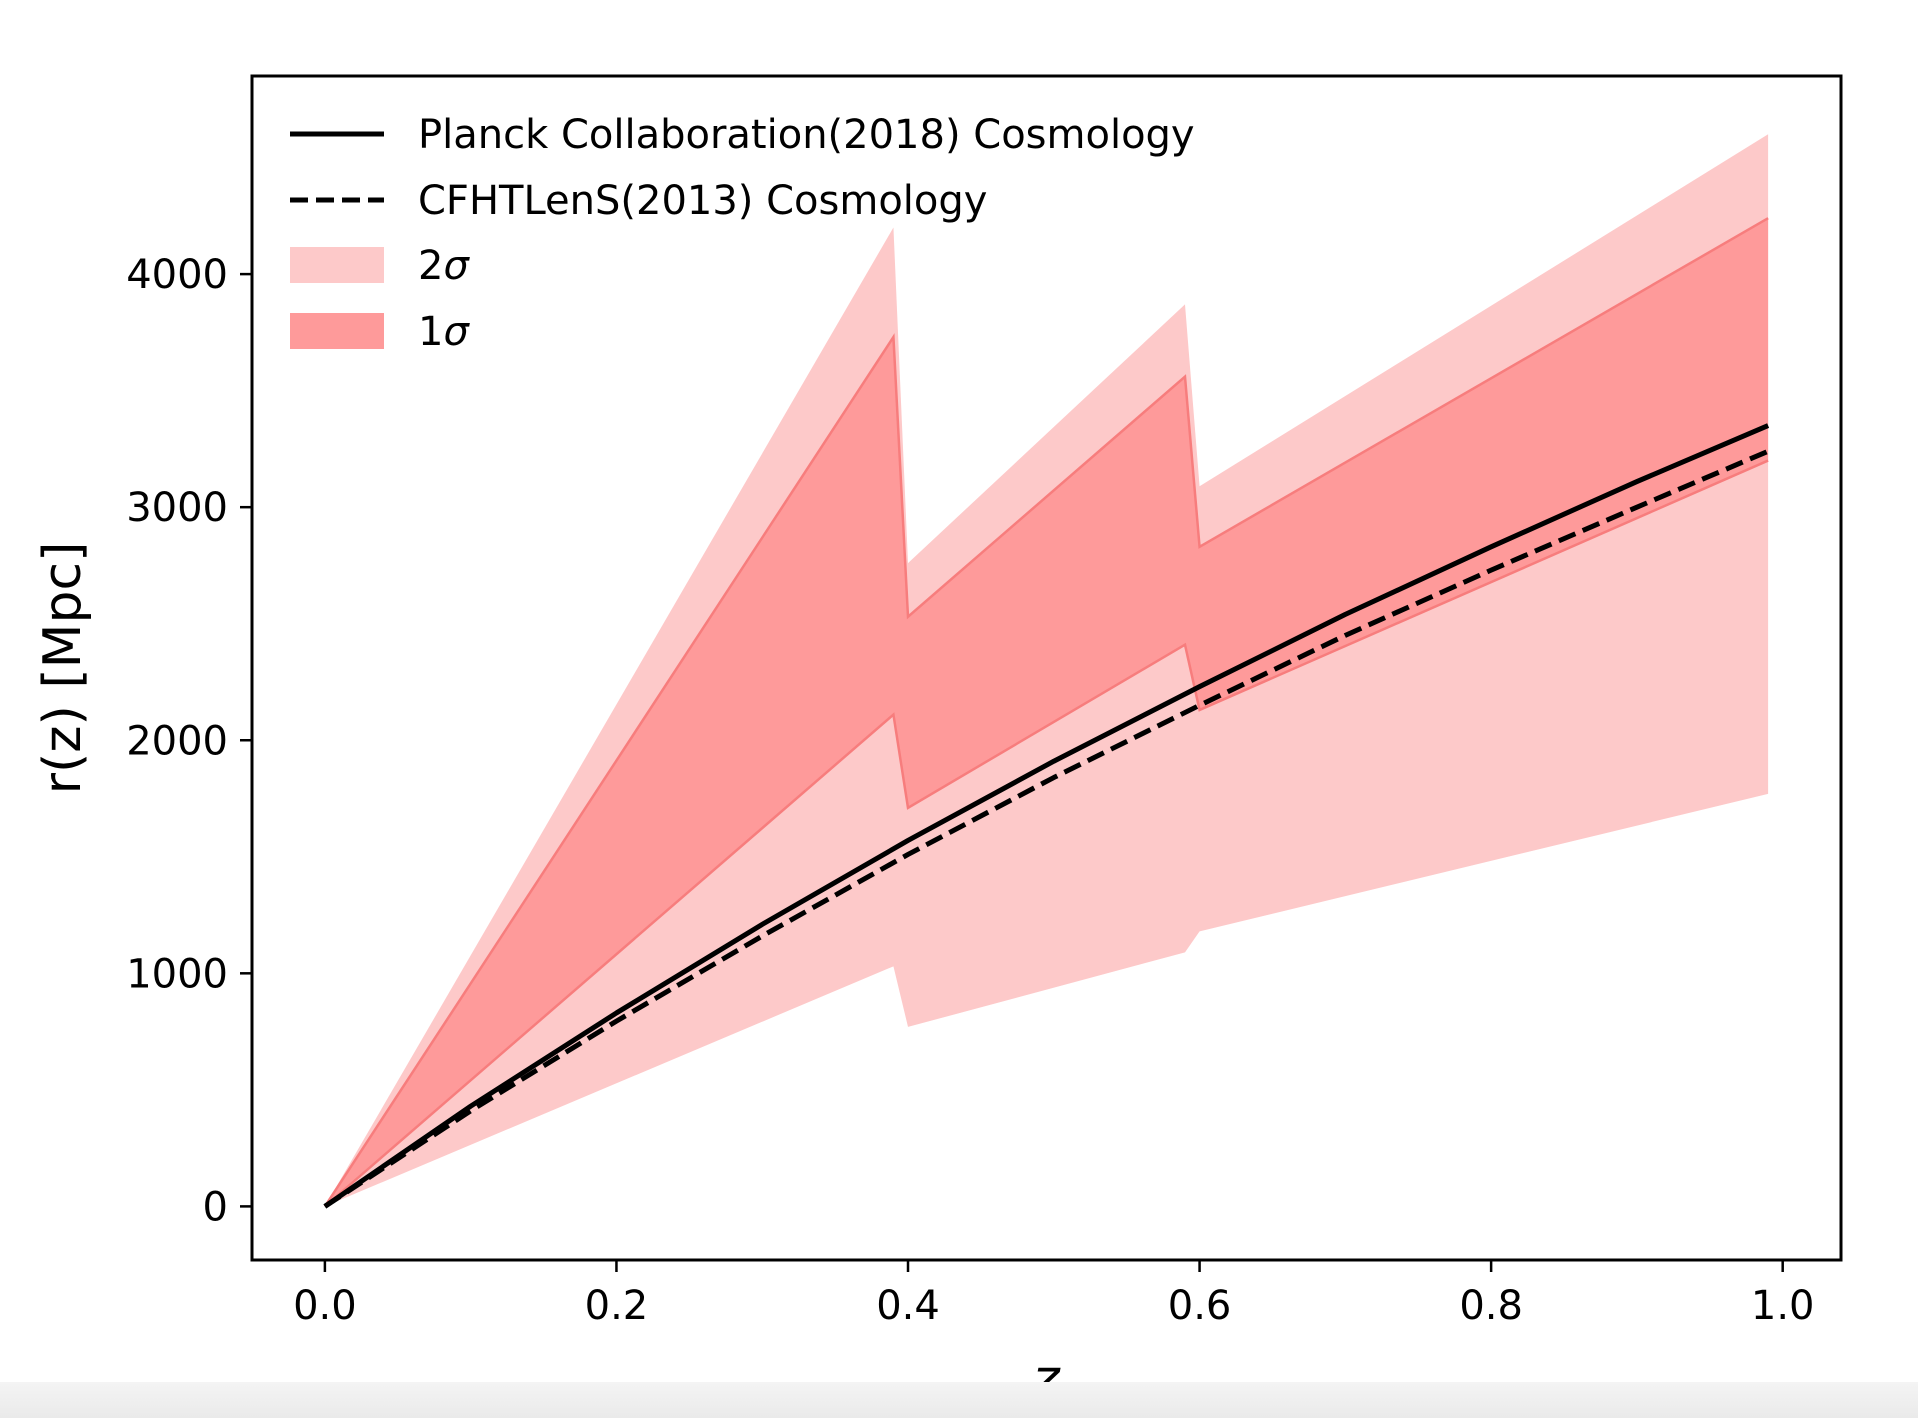 The width and height of the screenshot is (1918, 1418). I want to click on x-tick-label: 0.0, so click(325, 1306).